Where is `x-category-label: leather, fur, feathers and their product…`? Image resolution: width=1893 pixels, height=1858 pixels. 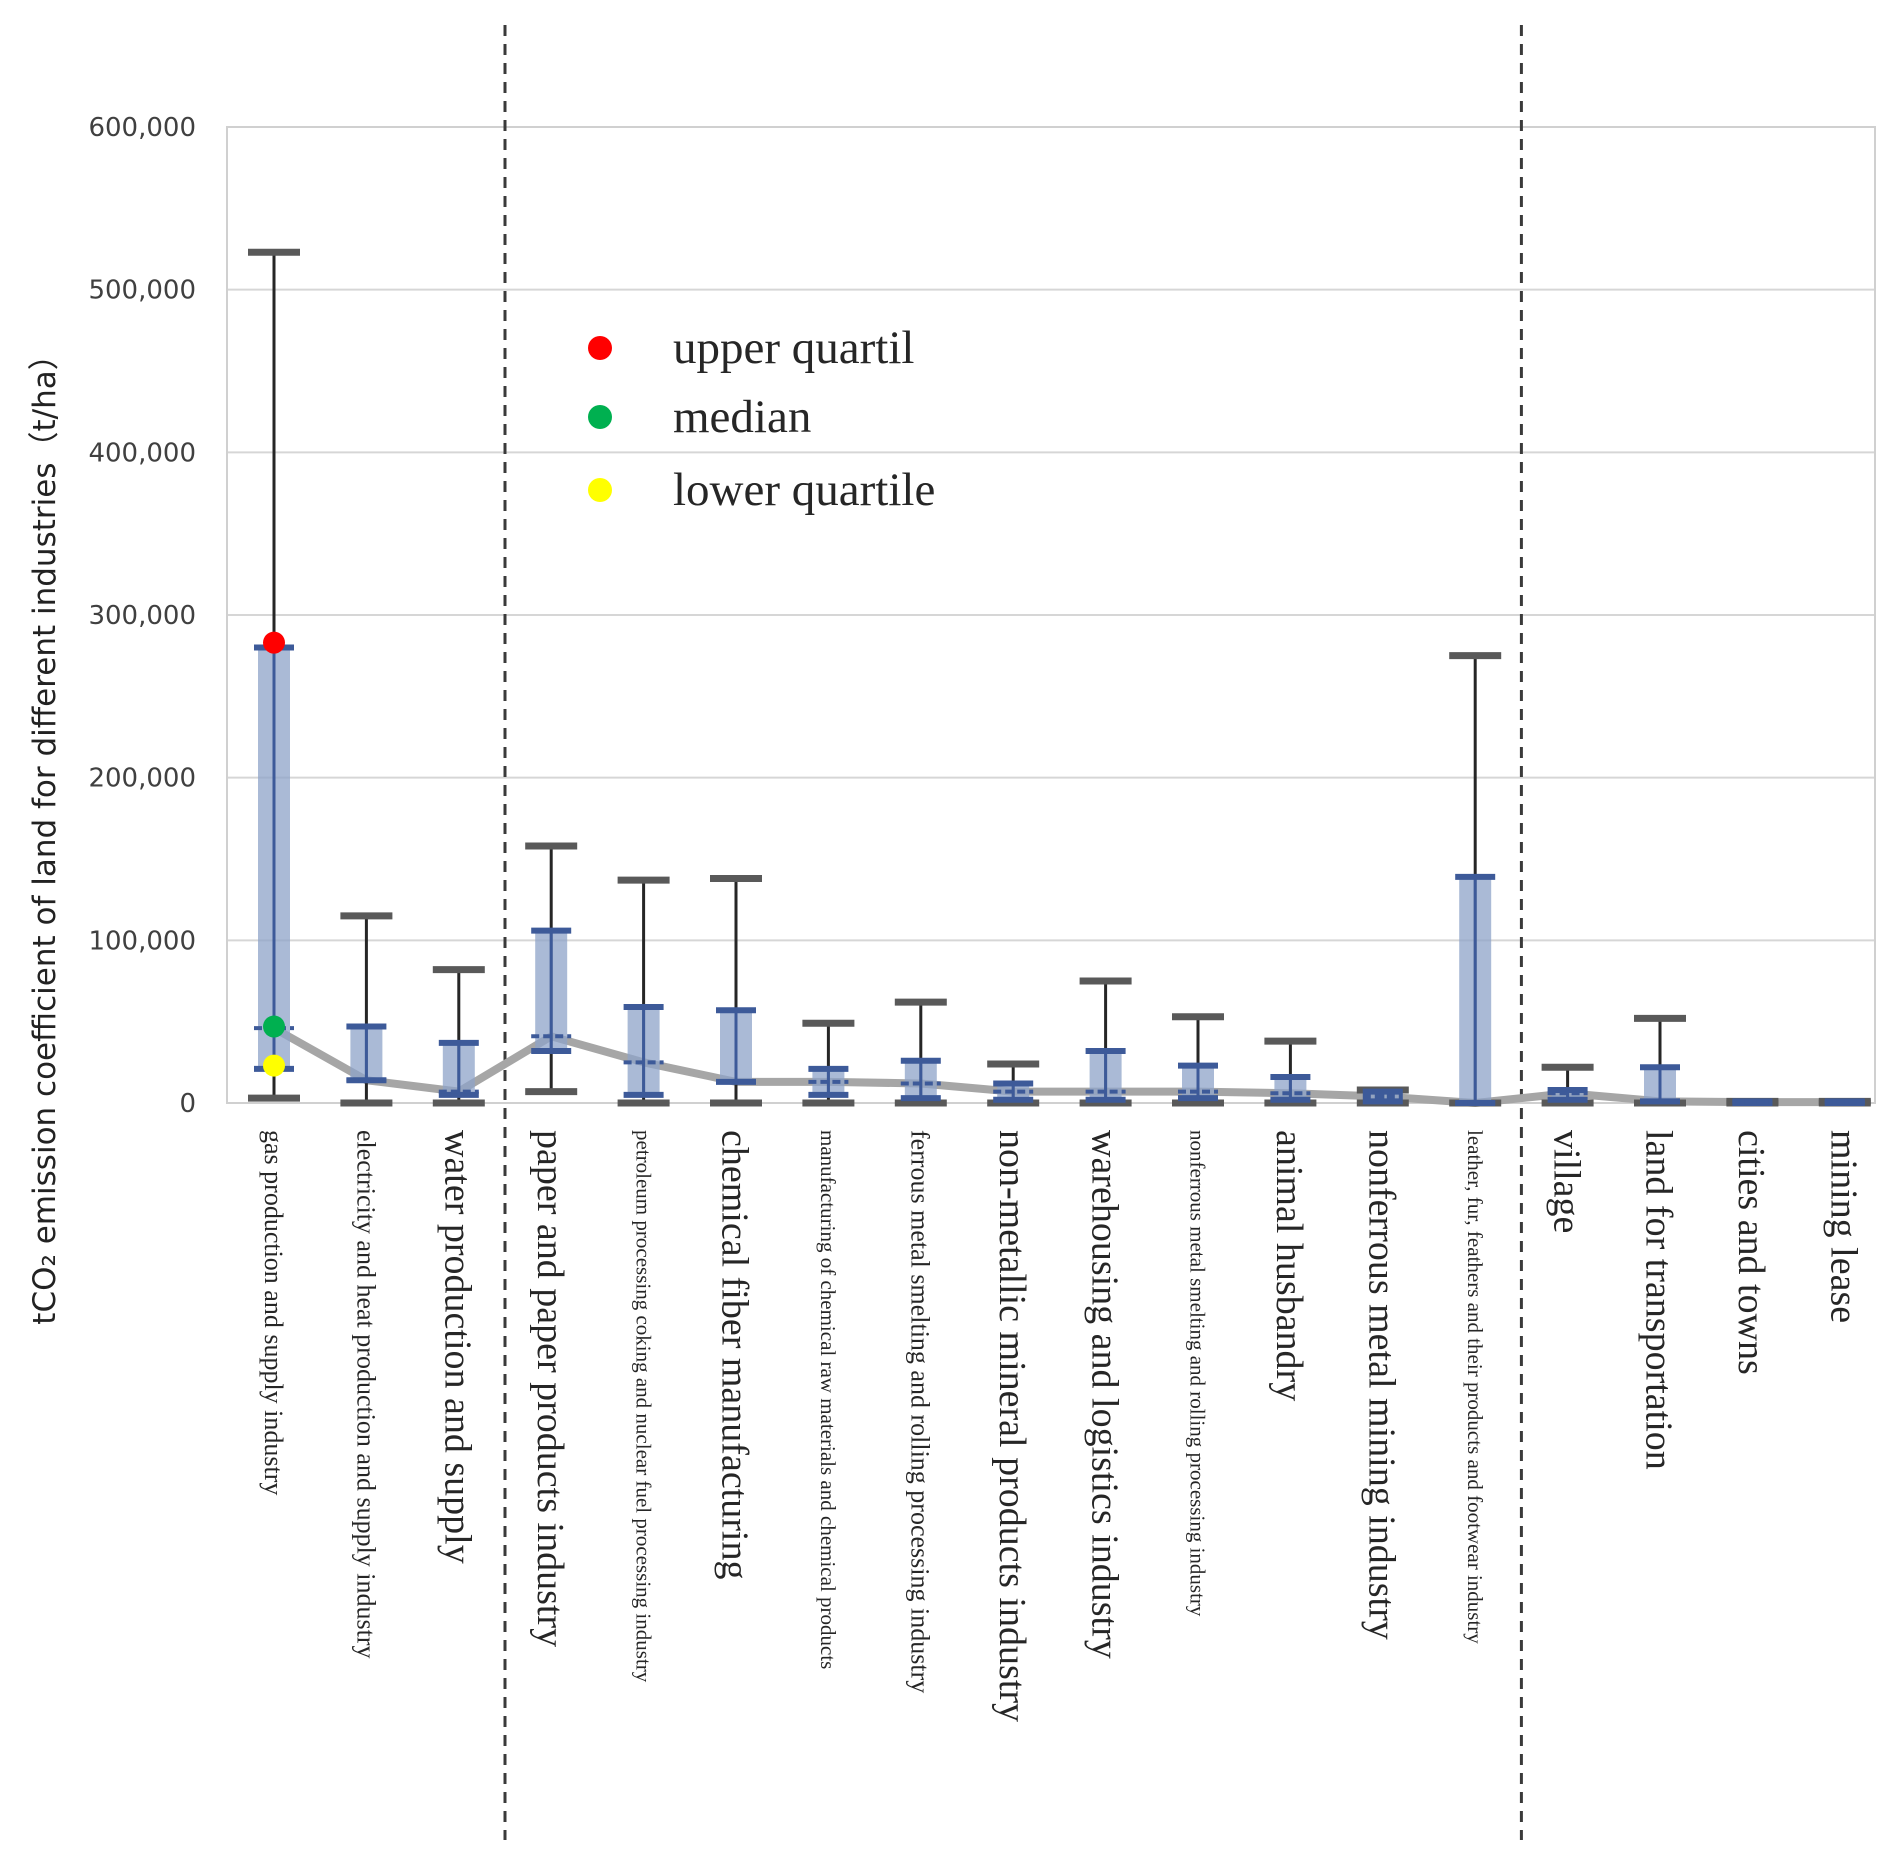
x-category-label: leather, fur, feathers and their product… is located at coordinates (1475, 1387).